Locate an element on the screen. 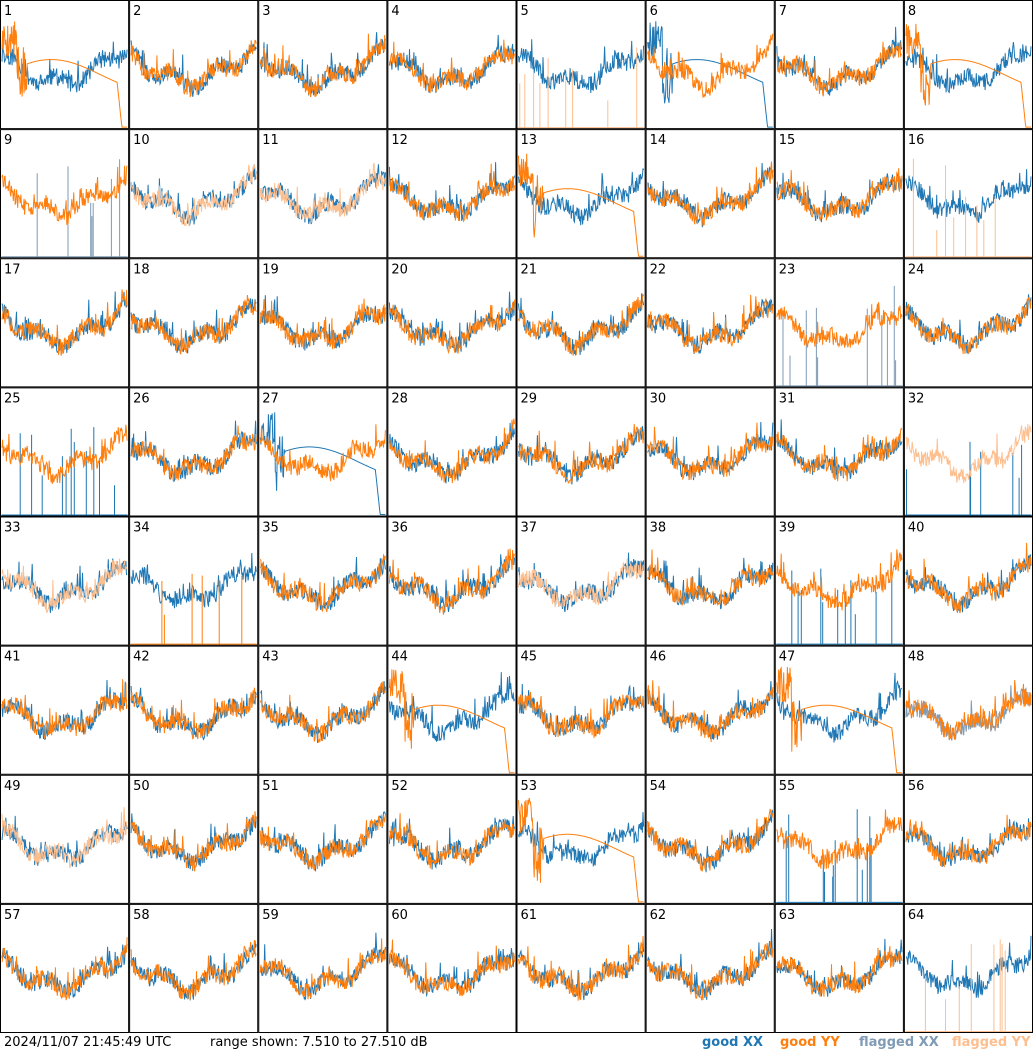  panel-label: 14 is located at coordinates (658, 140).